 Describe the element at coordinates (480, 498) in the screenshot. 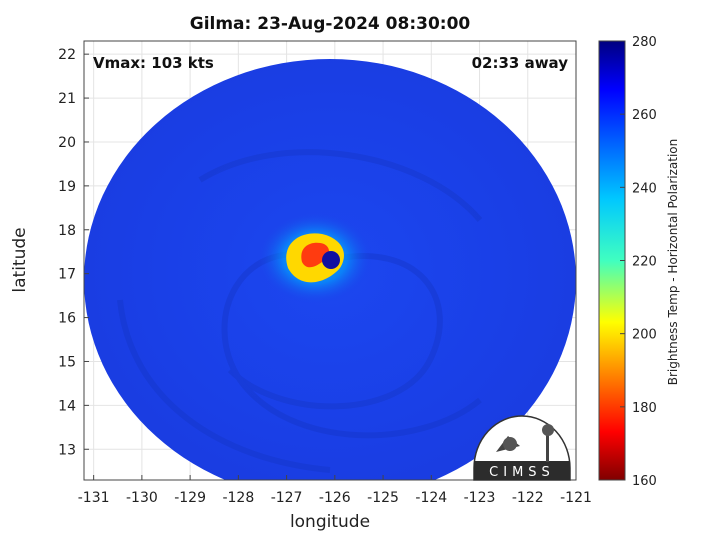

I see `x-tick-label: -123` at that location.